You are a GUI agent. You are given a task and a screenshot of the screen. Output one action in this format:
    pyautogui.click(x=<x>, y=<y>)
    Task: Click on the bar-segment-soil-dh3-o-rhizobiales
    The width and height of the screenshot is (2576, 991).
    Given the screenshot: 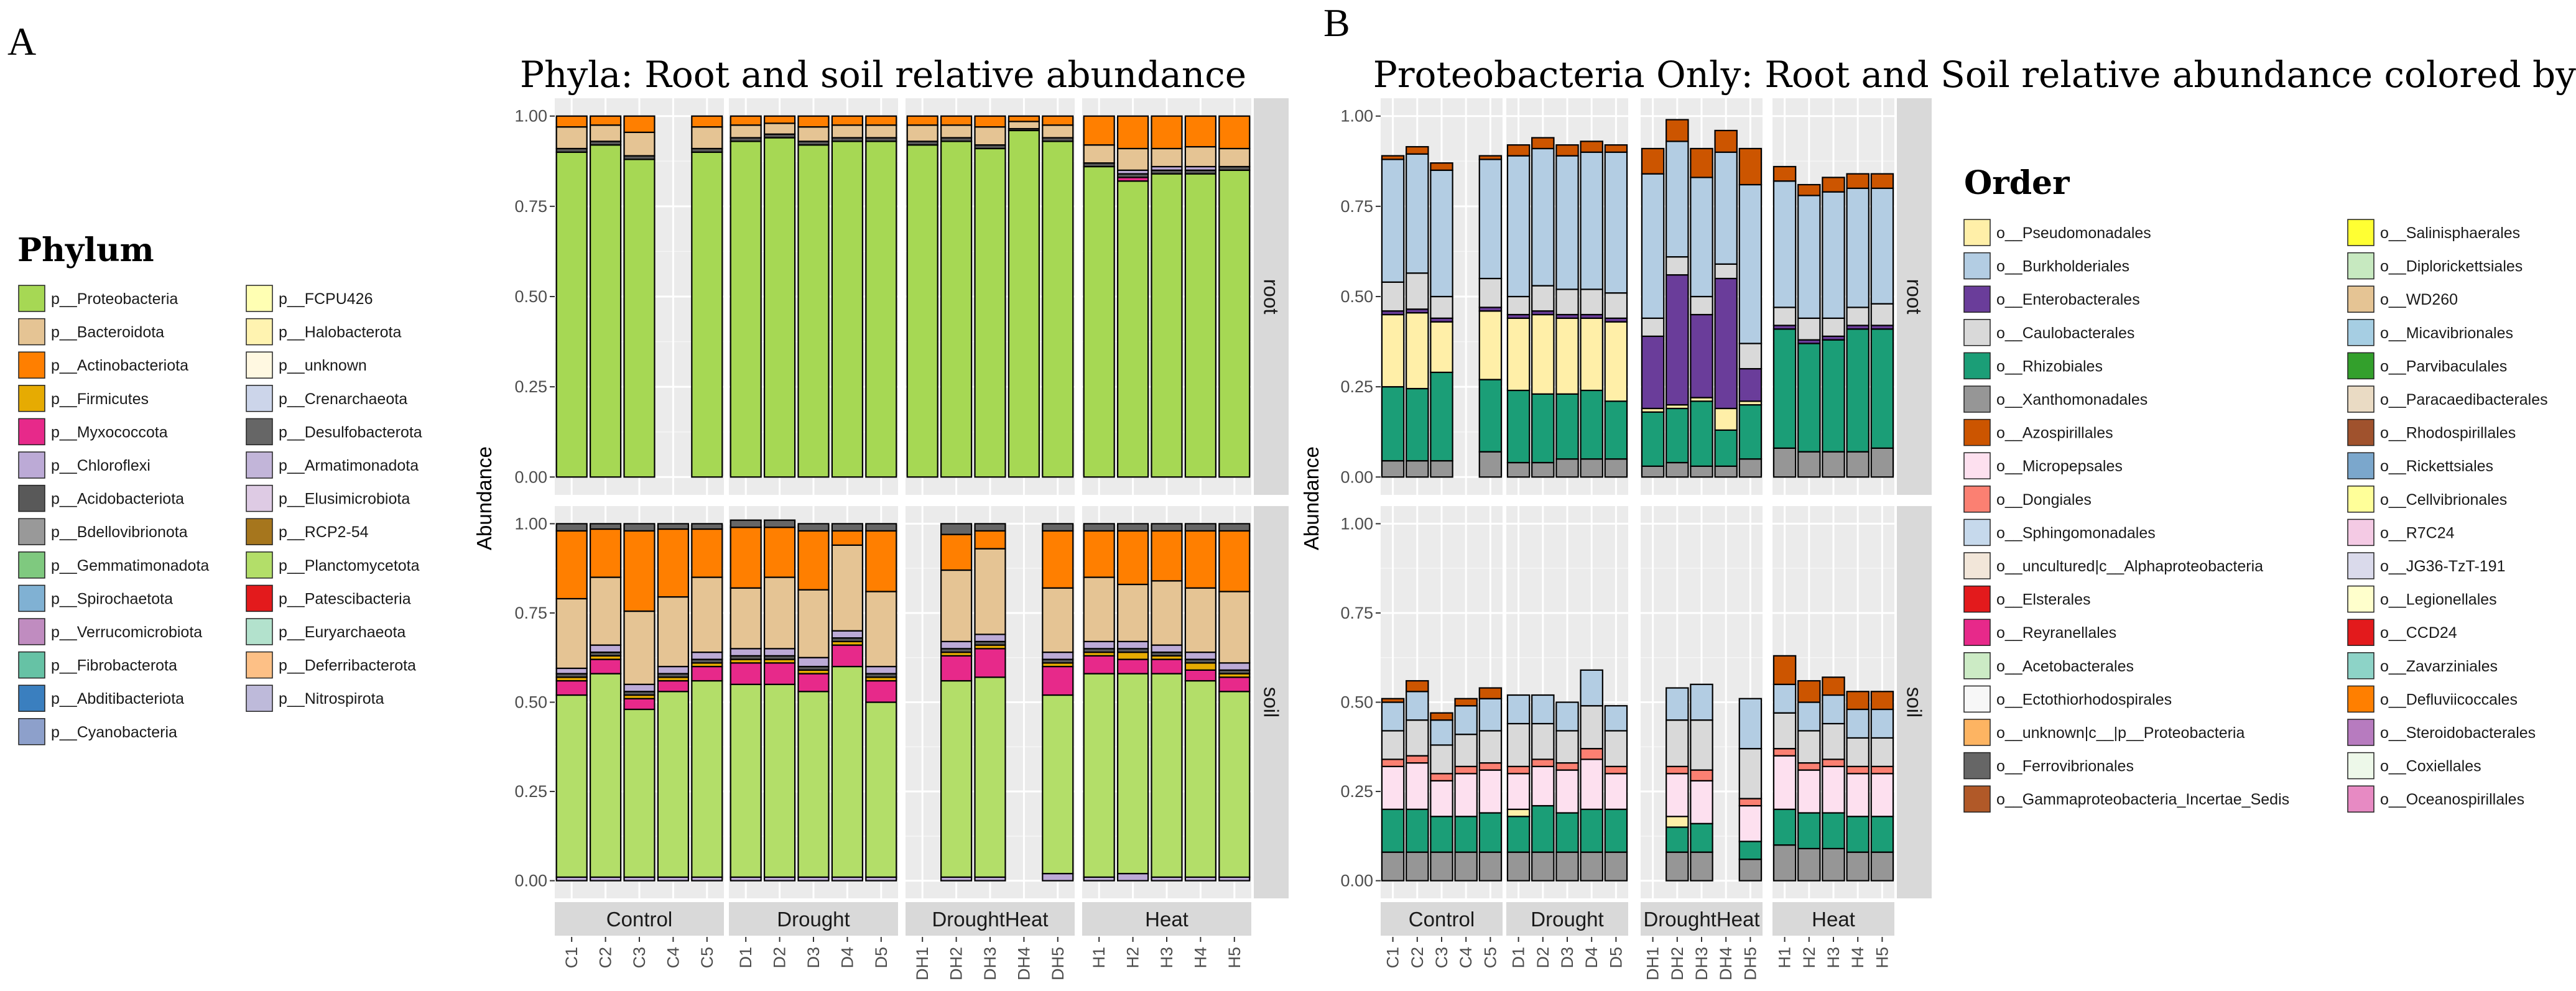 What is the action you would take?
    pyautogui.click(x=1702, y=838)
    